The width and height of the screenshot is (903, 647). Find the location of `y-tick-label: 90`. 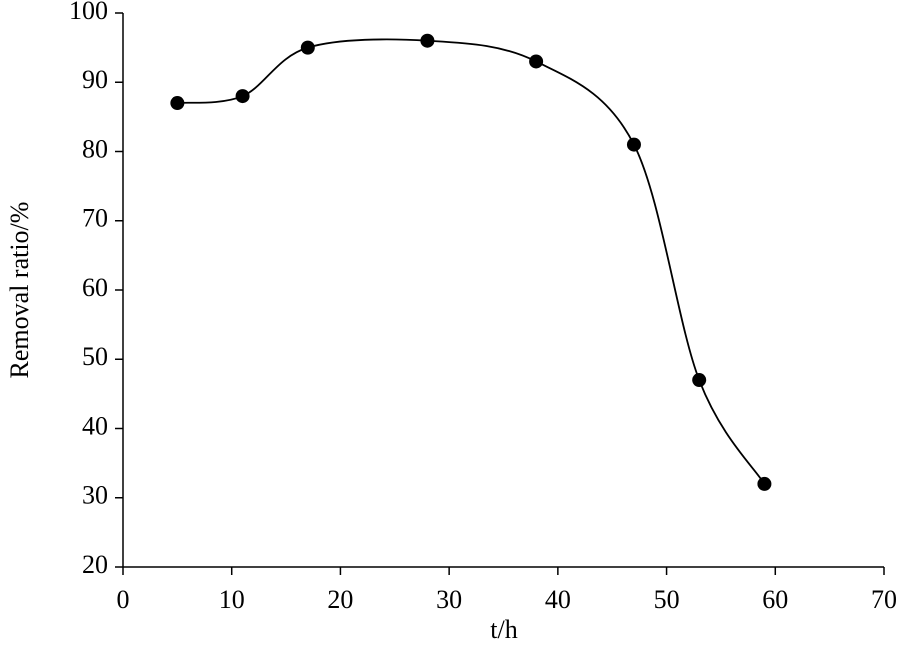

y-tick-label: 90 is located at coordinates (95, 79).